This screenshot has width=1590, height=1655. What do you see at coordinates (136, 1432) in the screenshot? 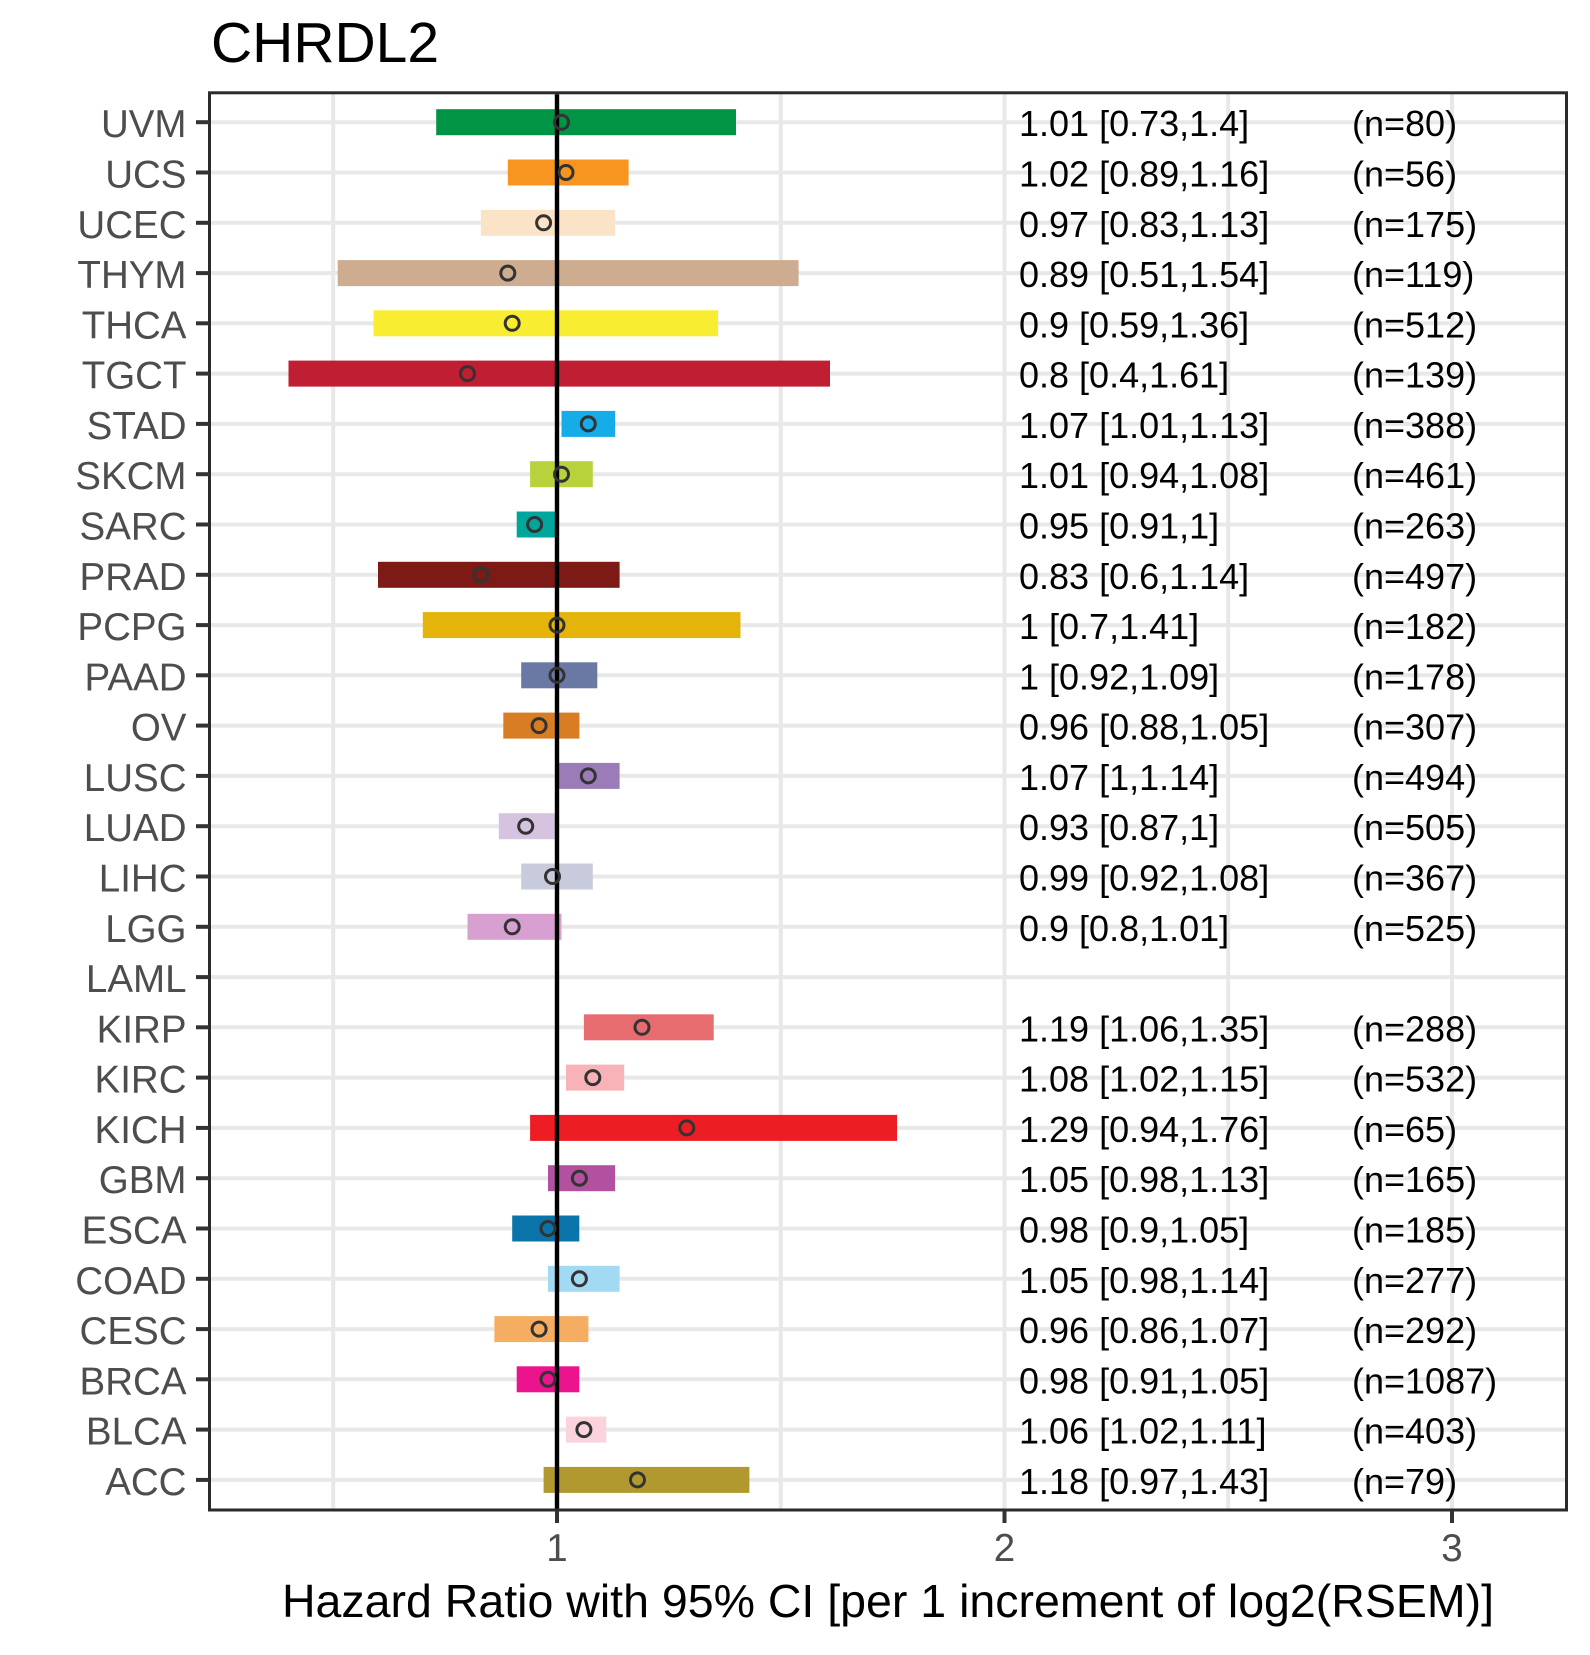
I see `svg-text: BLCA` at bounding box center [136, 1432].